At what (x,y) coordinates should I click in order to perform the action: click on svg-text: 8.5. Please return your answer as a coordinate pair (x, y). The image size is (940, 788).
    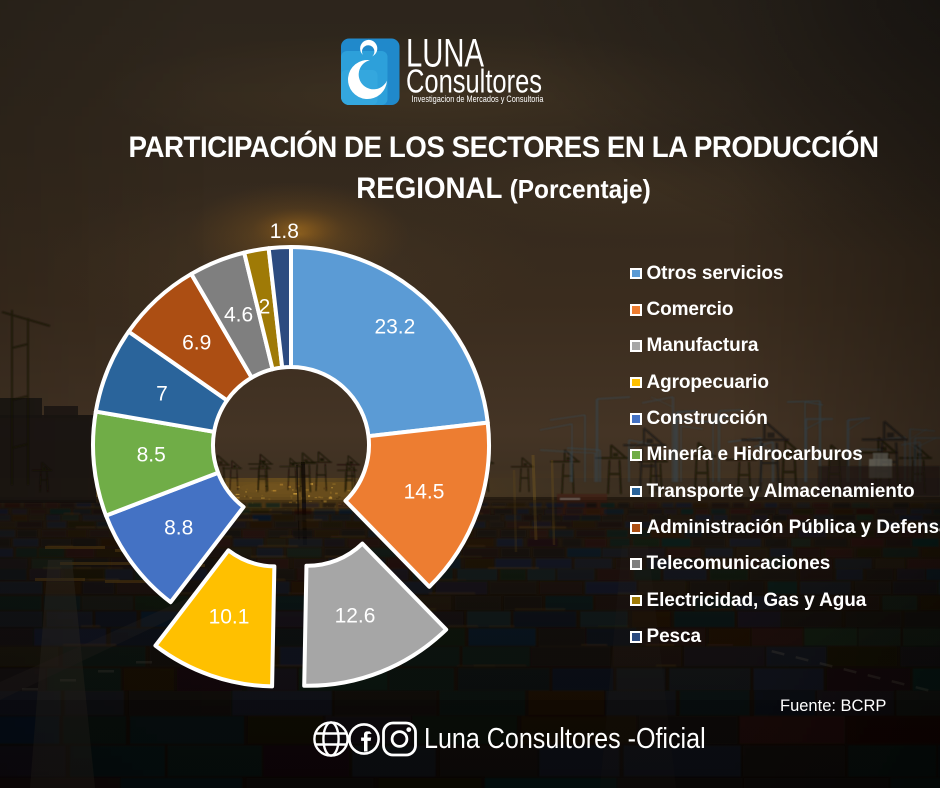
    Looking at the image, I should click on (151, 455).